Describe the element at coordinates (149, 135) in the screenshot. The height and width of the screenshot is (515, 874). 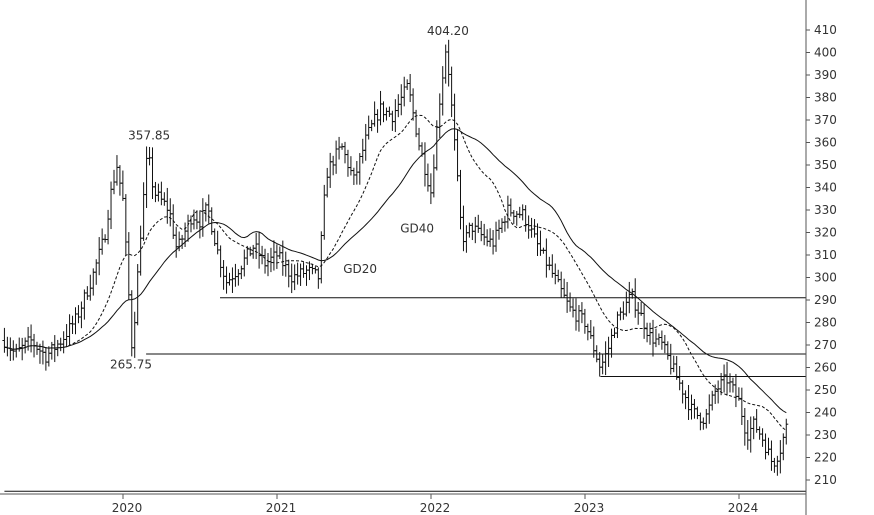
I see `annotation-label: 357.85` at that location.